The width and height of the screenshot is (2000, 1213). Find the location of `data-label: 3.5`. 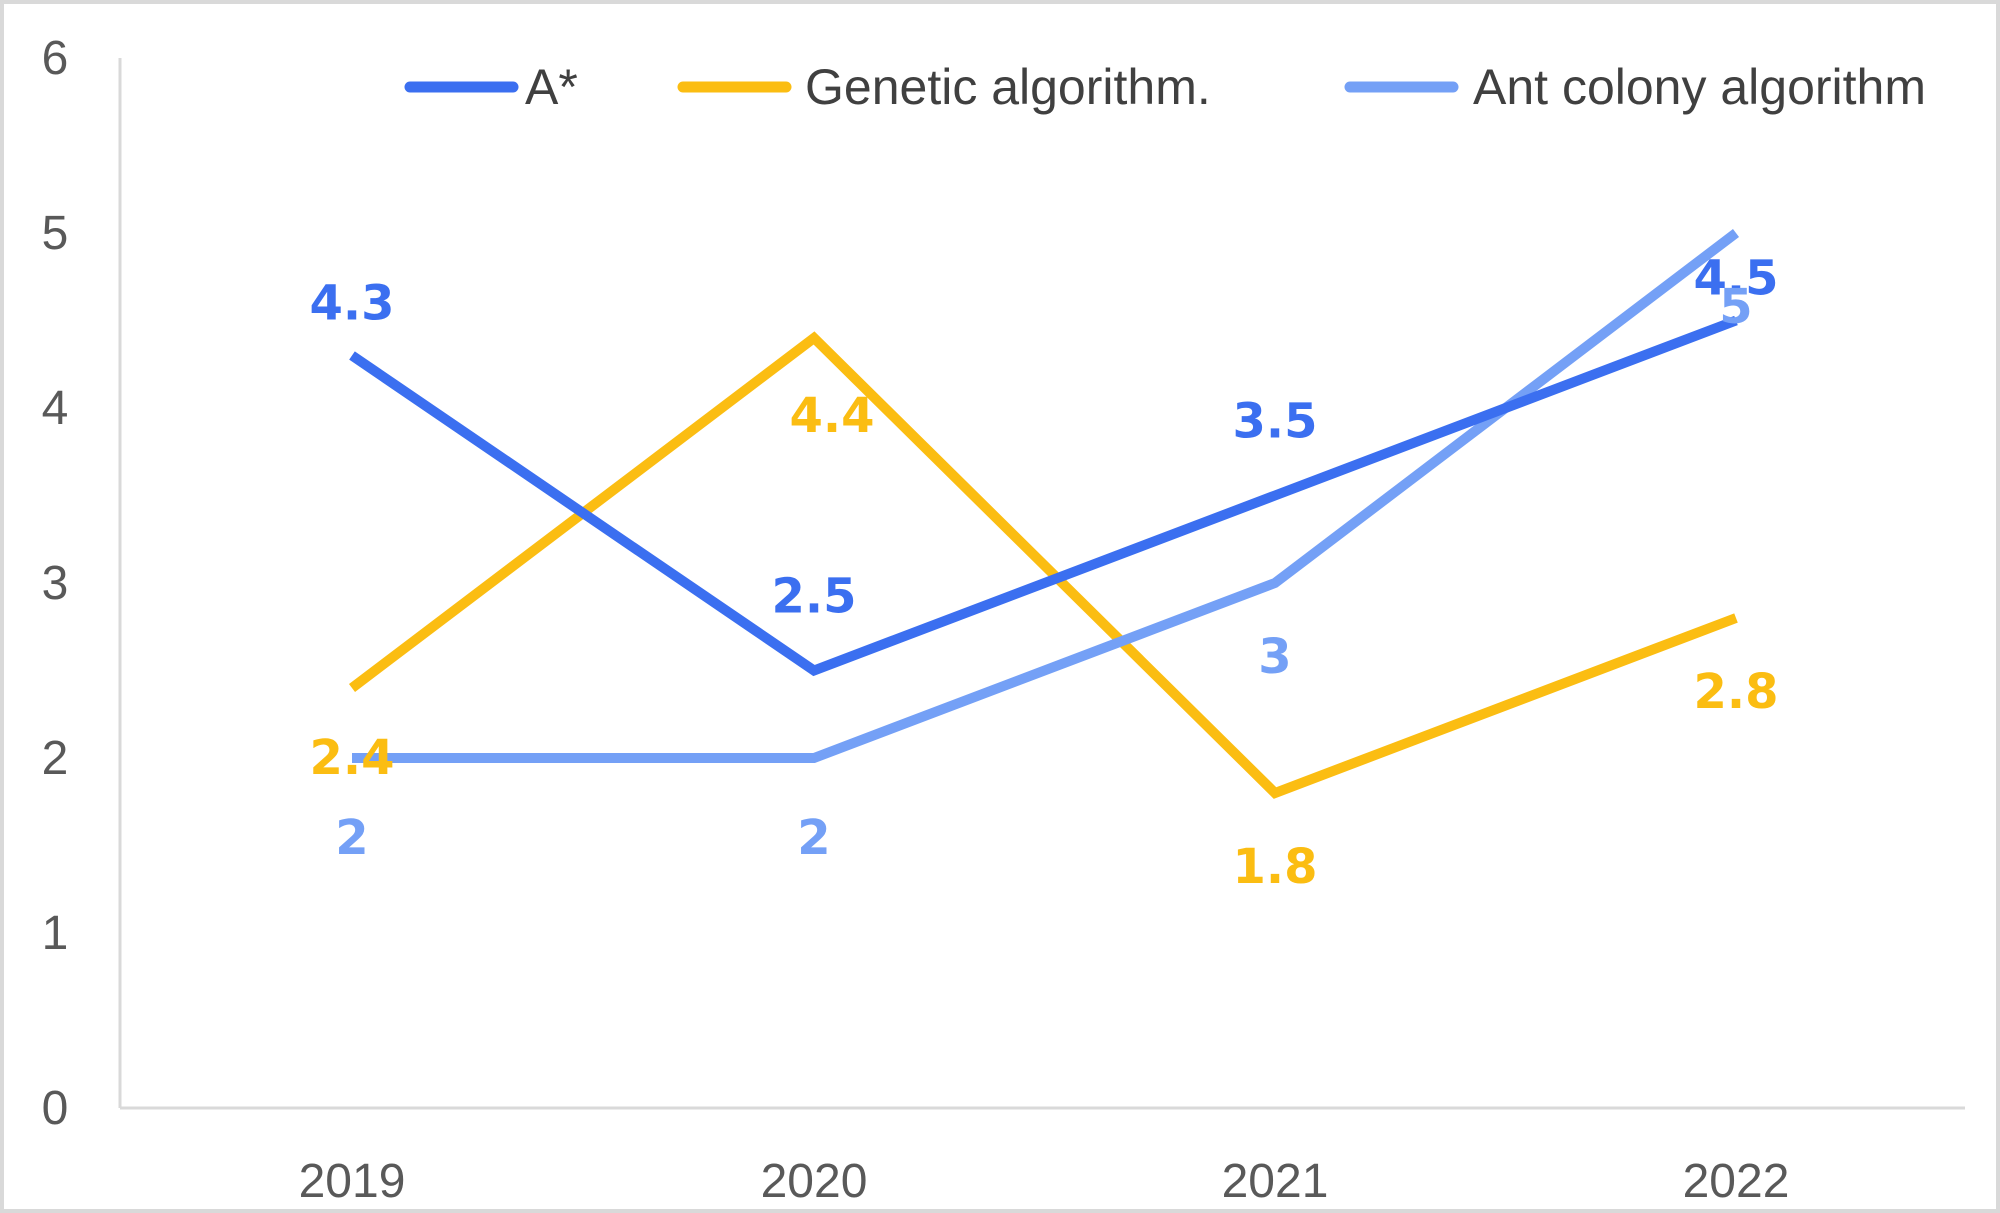

data-label: 3.5 is located at coordinates (1274, 422).